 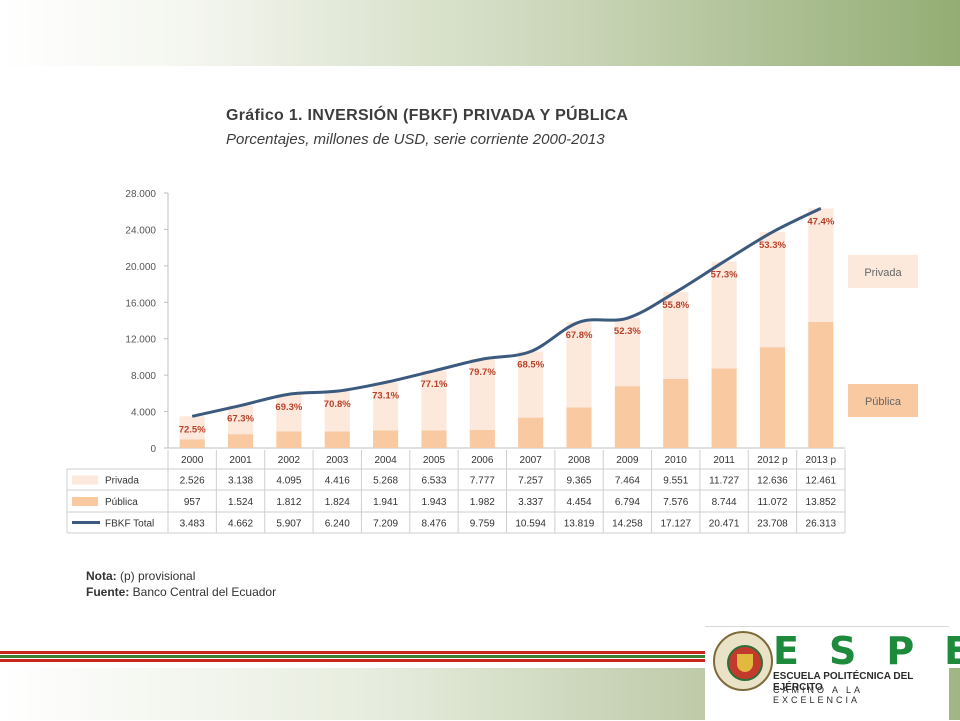 I want to click on table-cell-total: 3.483, so click(x=192, y=524).